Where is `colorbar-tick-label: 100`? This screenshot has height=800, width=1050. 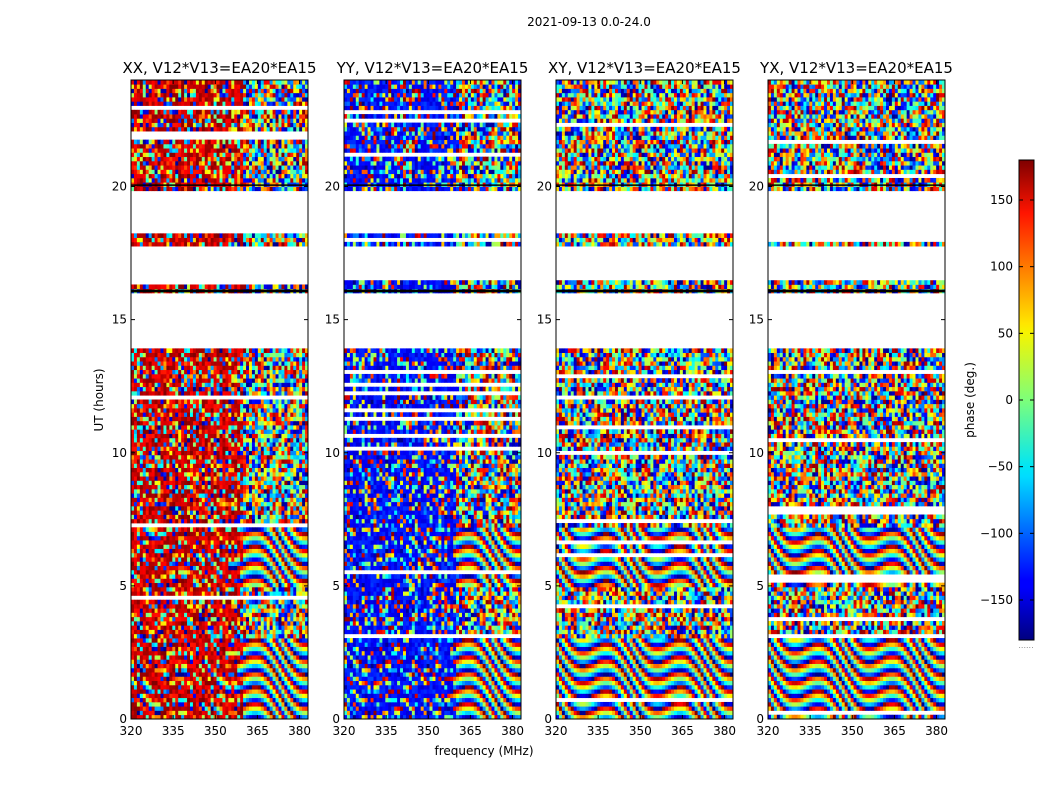 colorbar-tick-label: 100 is located at coordinates (1001, 267).